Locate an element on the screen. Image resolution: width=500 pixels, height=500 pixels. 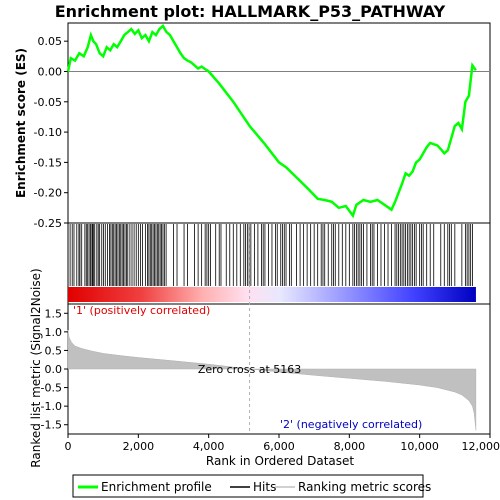
x-tick-label: 2,000 is located at coordinates (139, 446).